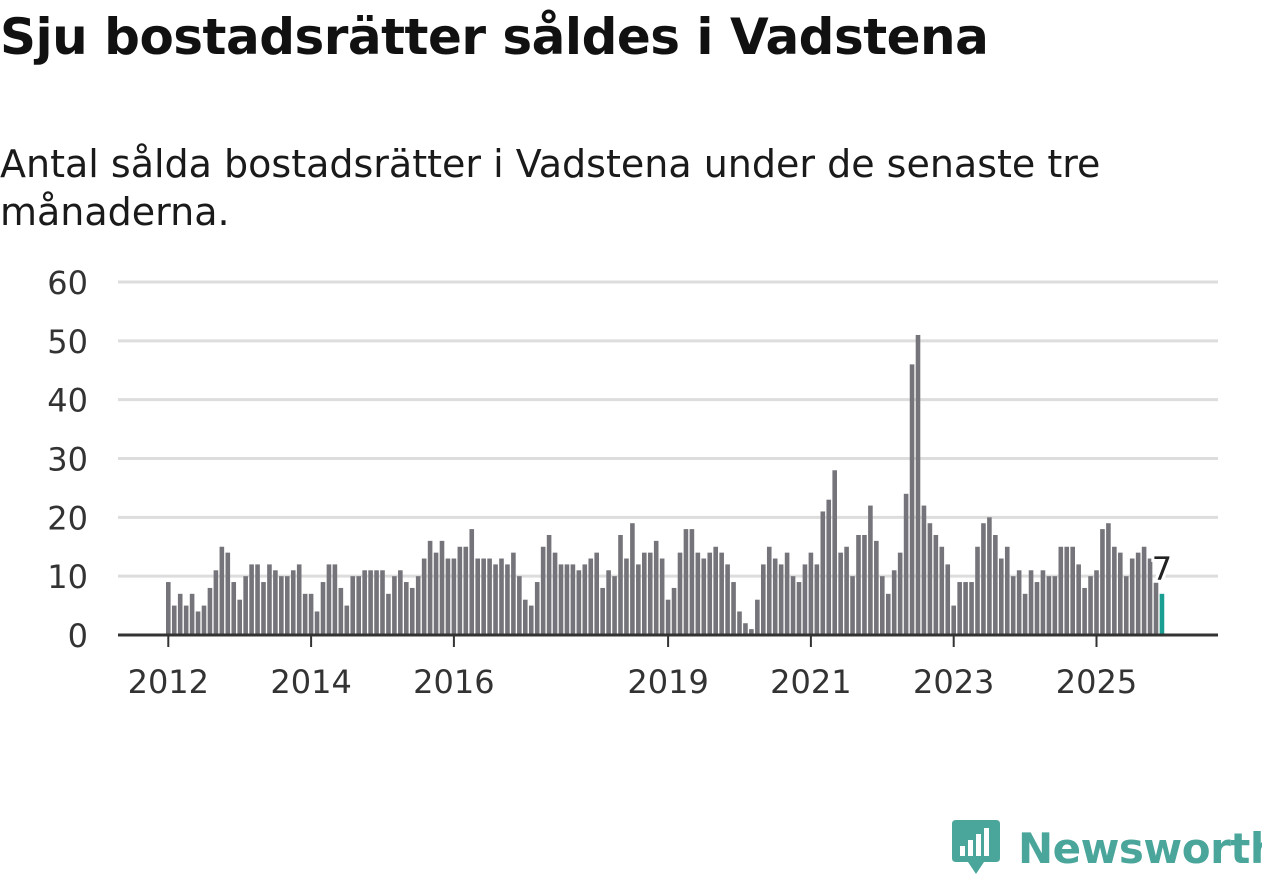 The width and height of the screenshot is (1262, 879). I want to click on y-tick-label: 0, so click(78, 636).